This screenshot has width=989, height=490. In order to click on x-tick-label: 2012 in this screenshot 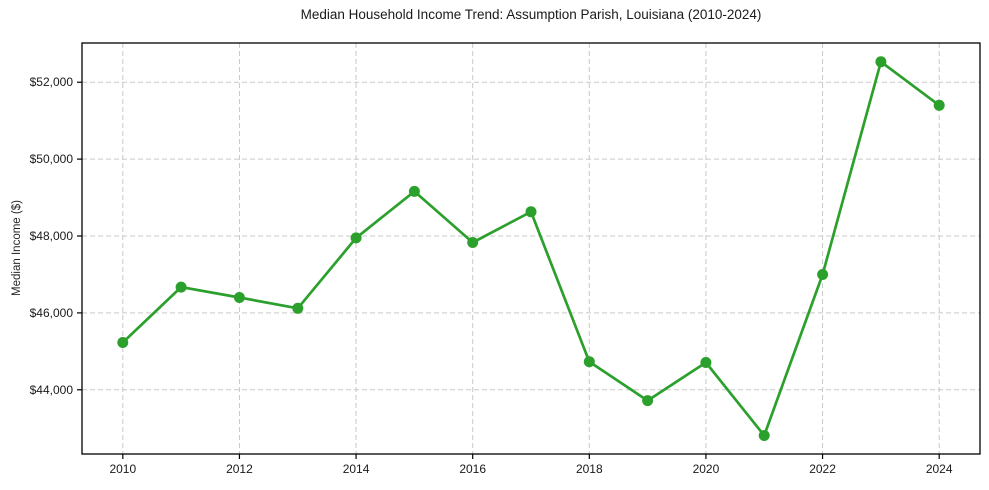, I will do `click(239, 469)`.